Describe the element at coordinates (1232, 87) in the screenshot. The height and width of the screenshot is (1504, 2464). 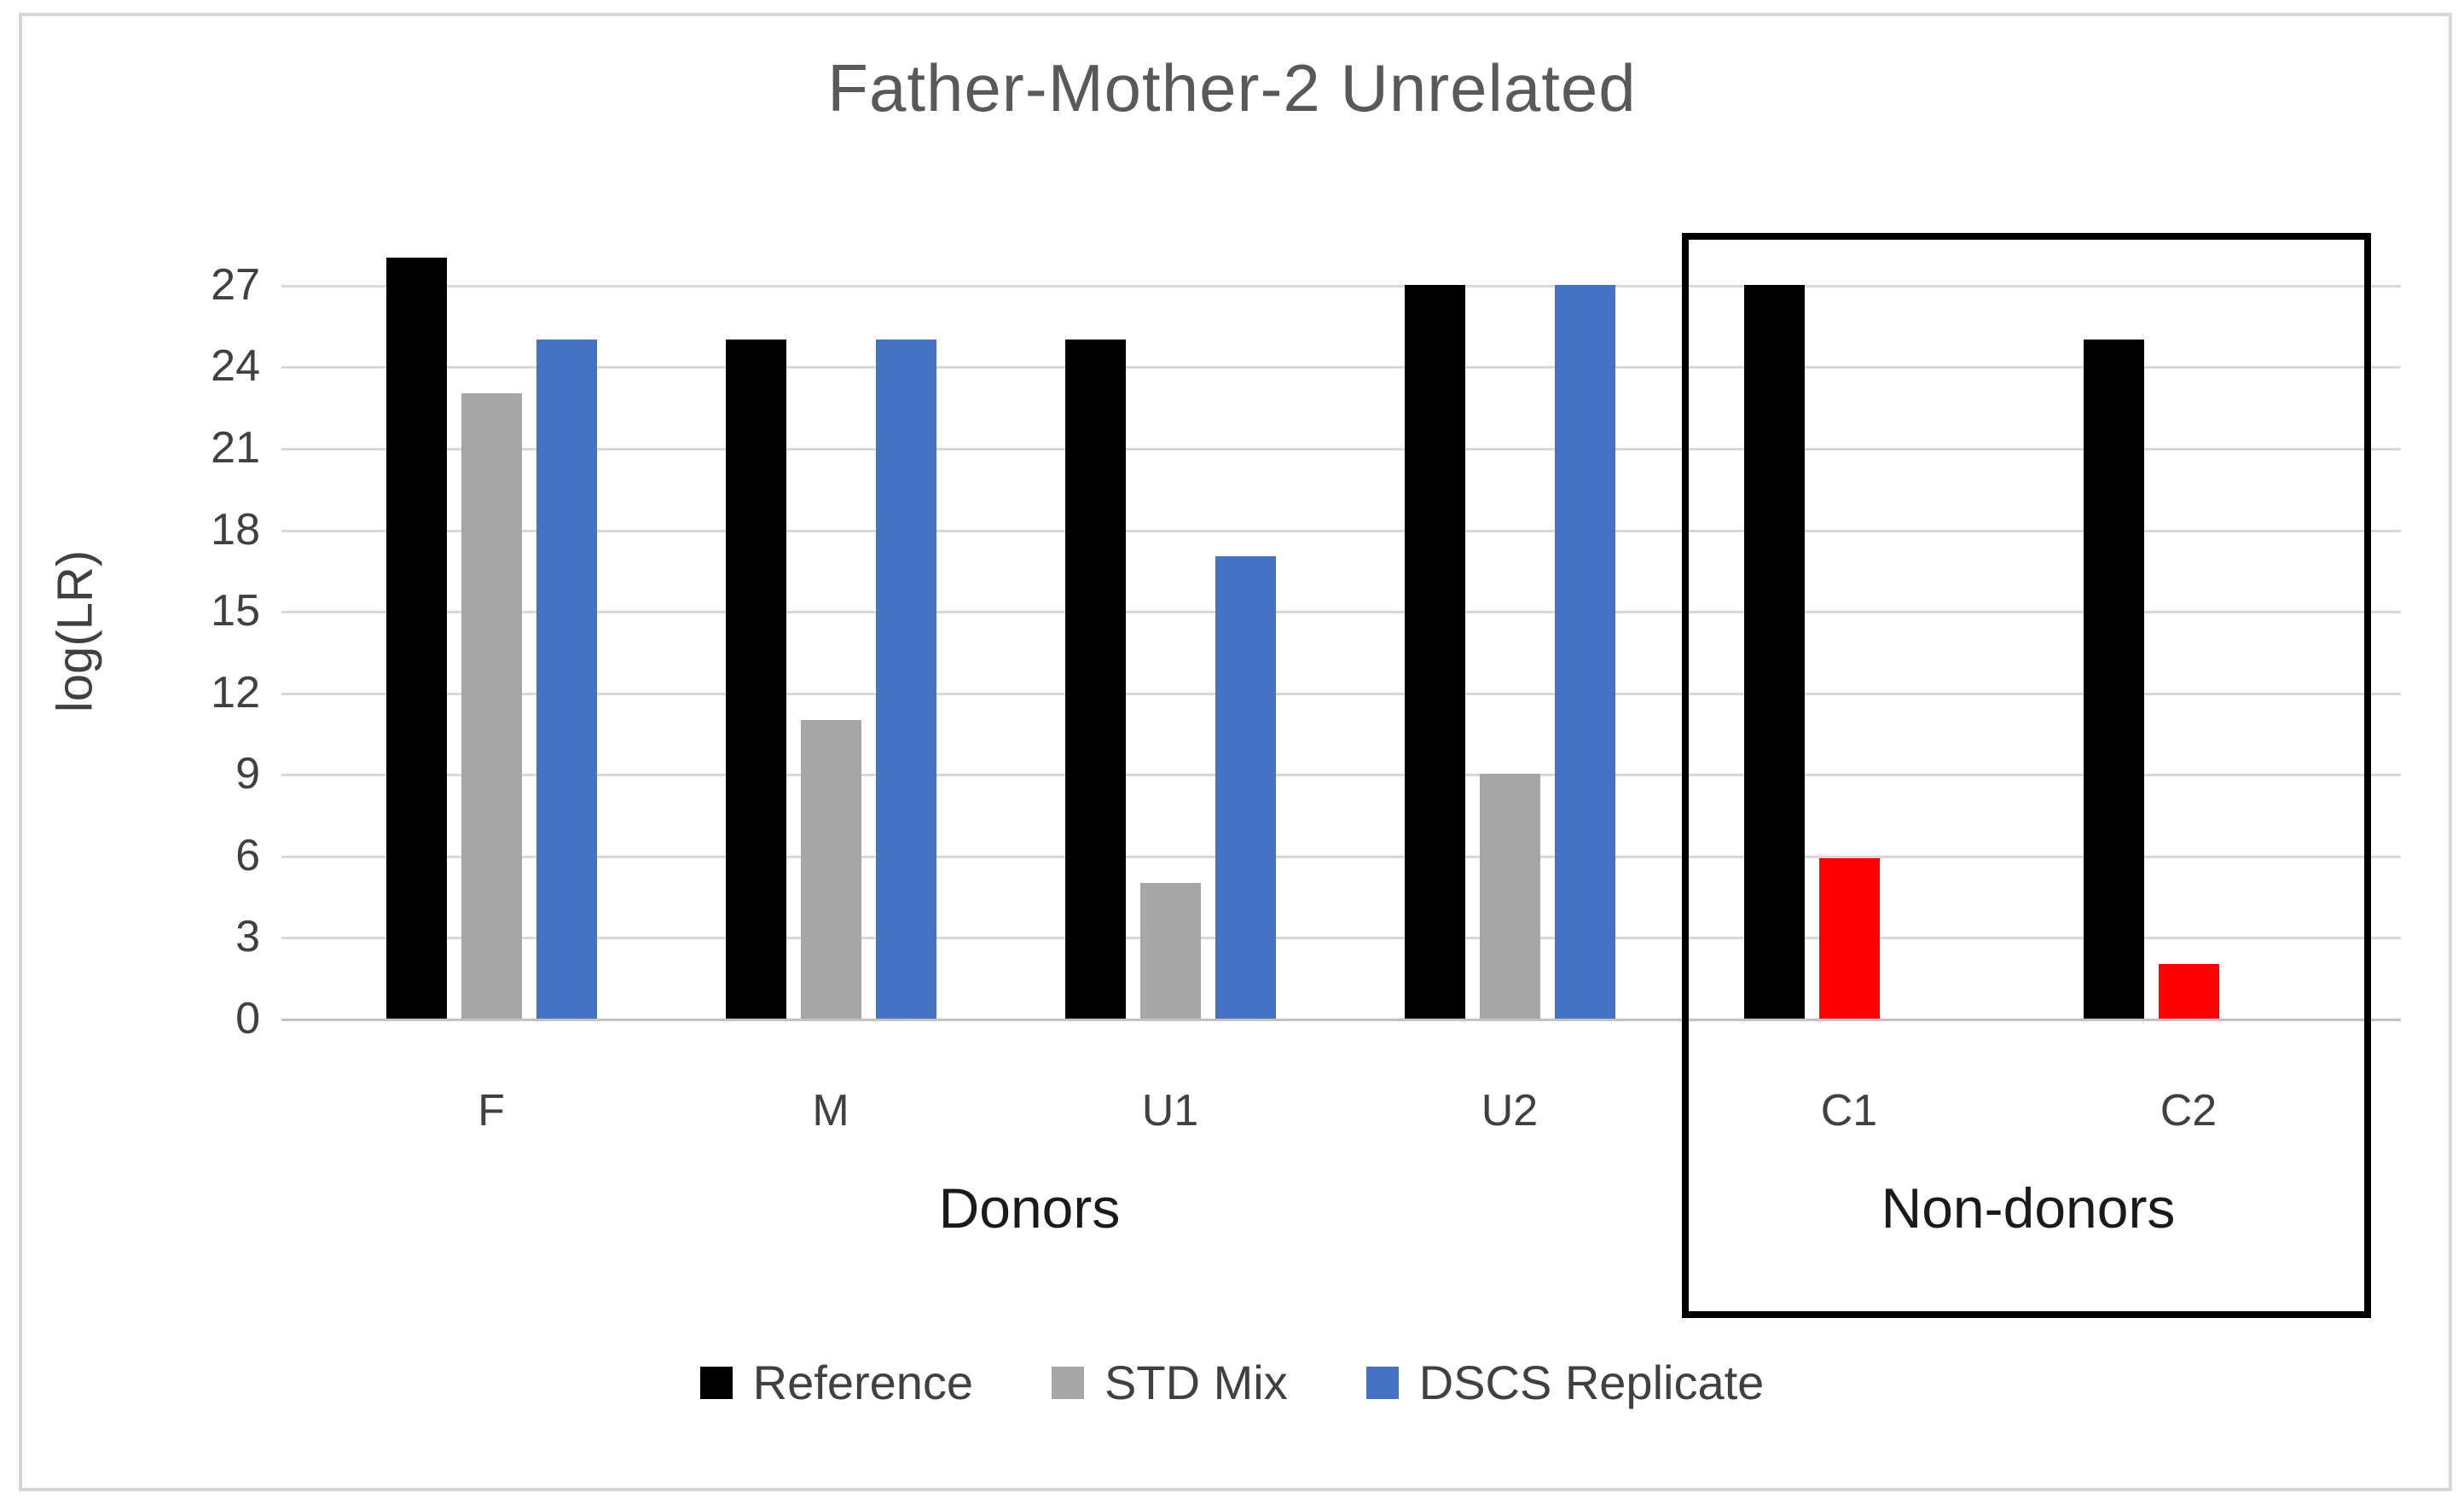
I see `chart-title: Father-Mother-2 Unrelated` at that location.